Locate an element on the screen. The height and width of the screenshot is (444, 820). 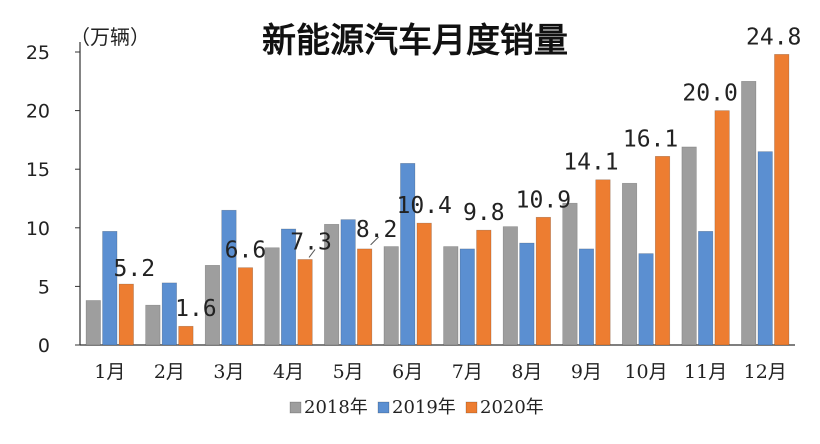
y-tick-label: 0 is located at coordinates (44, 346).